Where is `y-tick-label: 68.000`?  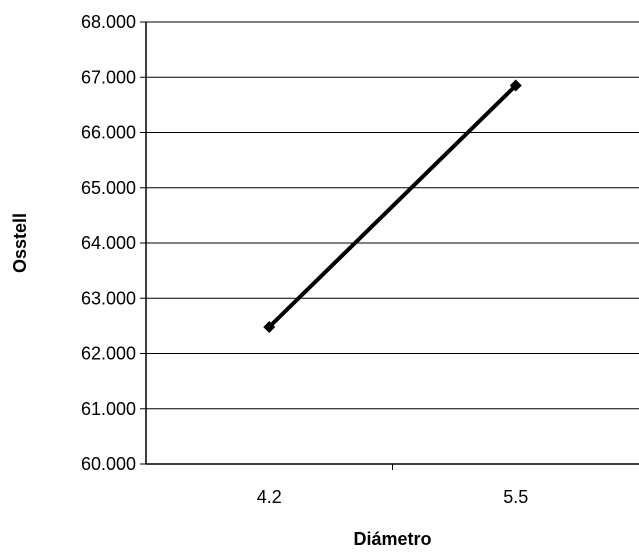 y-tick-label: 68.000 is located at coordinates (108, 22).